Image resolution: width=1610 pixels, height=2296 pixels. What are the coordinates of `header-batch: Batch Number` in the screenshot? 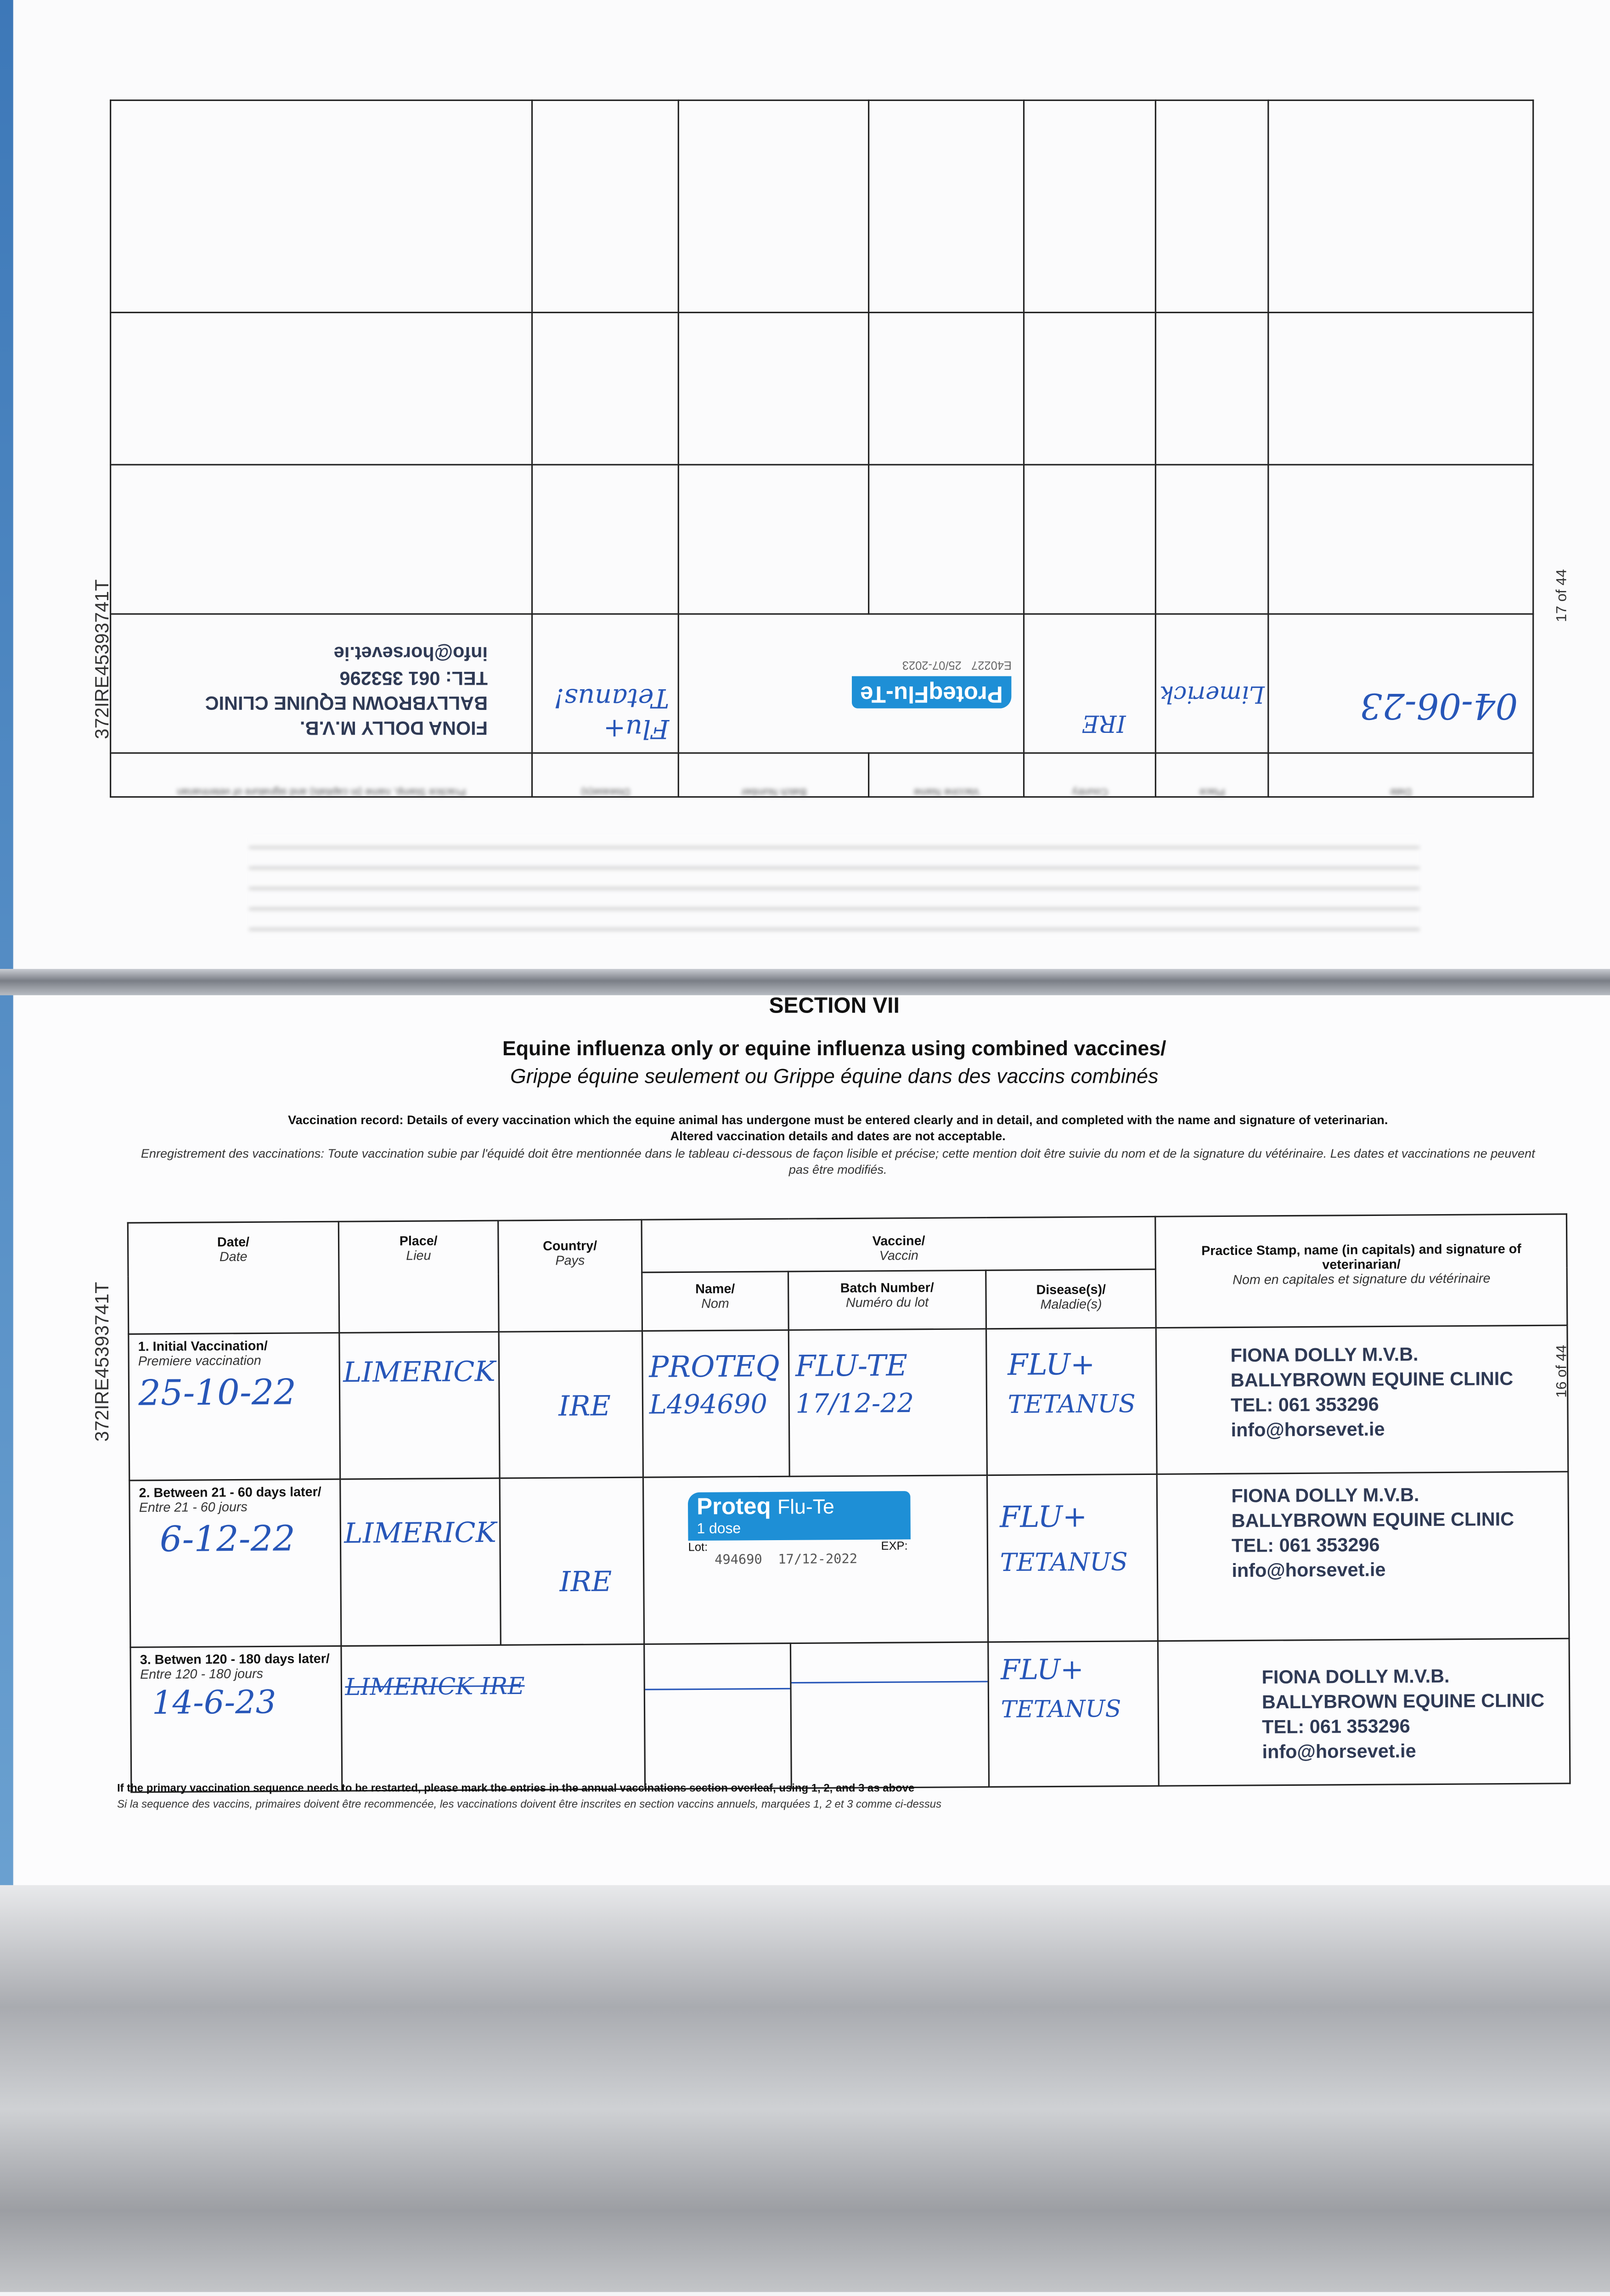 It's located at (774, 775).